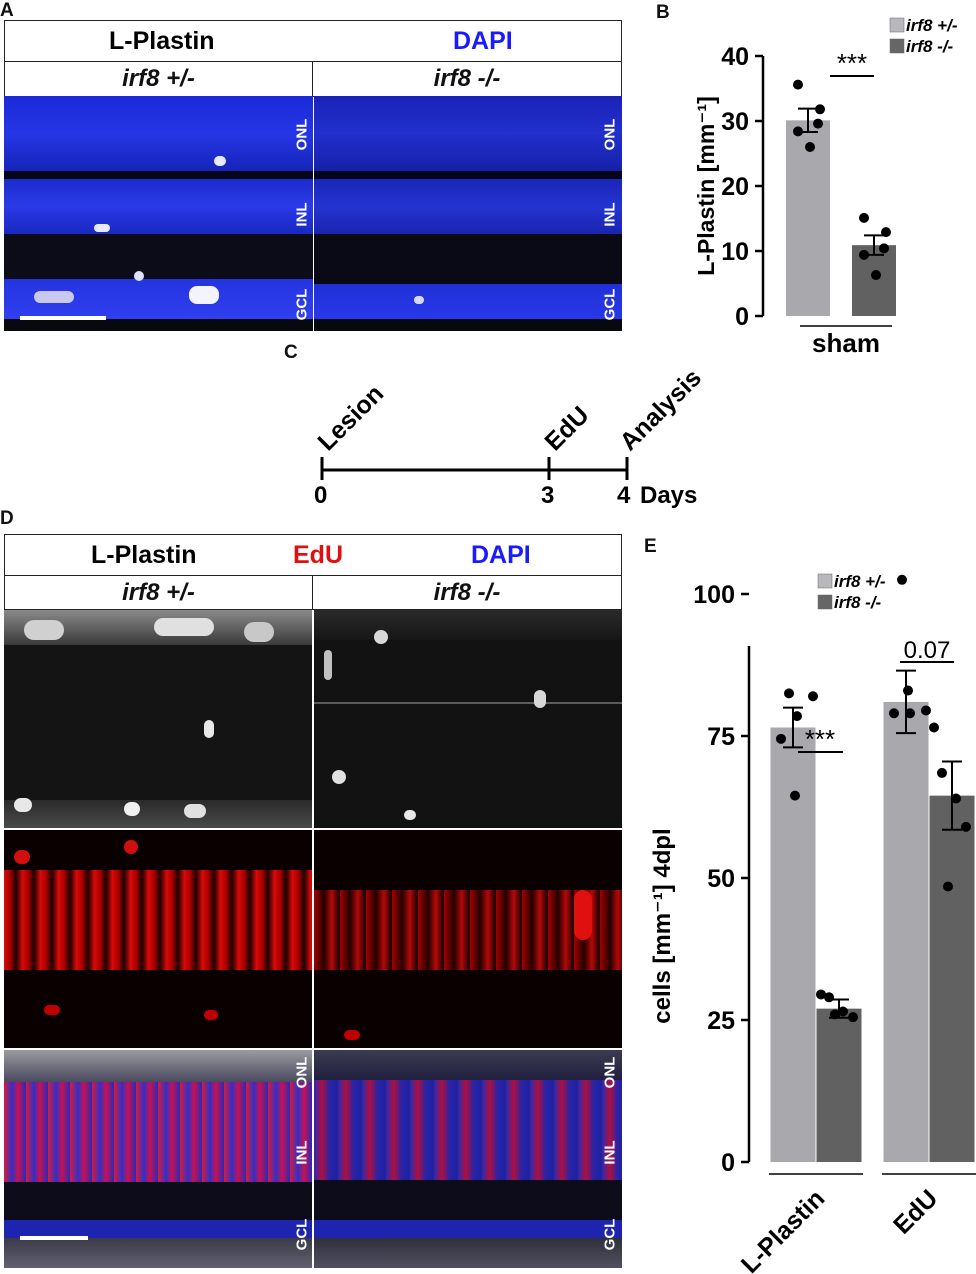  I want to click on y-tick-label: 30, so click(735, 122).